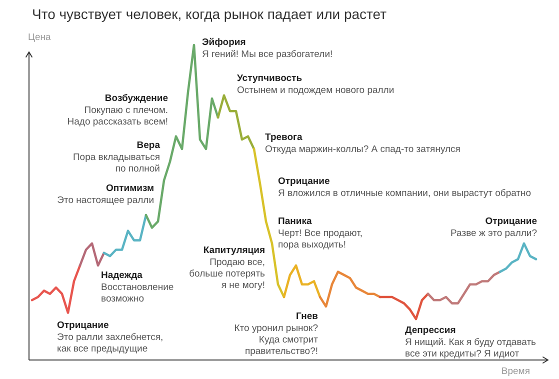  I want to click on y-axis-title: Цена, so click(40, 37).